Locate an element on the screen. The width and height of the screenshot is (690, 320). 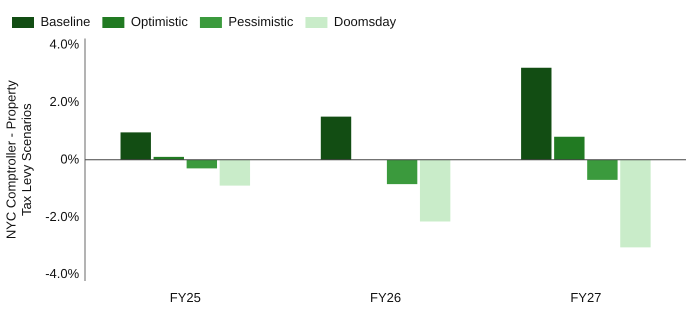
legend-label: Optimistic is located at coordinates (159, 22).